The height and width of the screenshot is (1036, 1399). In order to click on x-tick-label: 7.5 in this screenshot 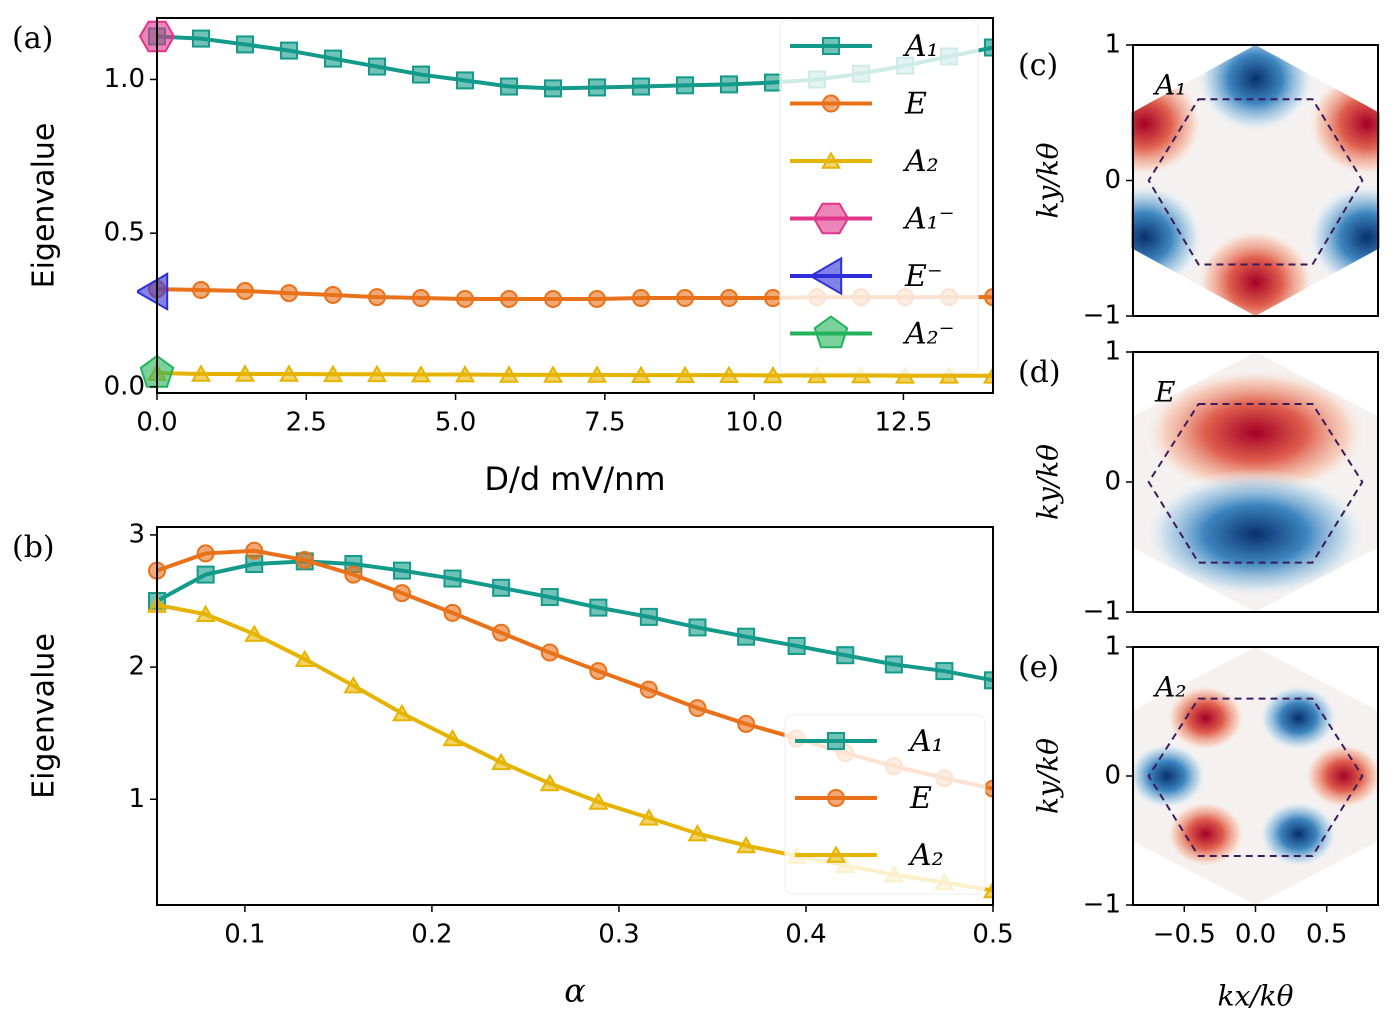, I will do `click(604, 423)`.